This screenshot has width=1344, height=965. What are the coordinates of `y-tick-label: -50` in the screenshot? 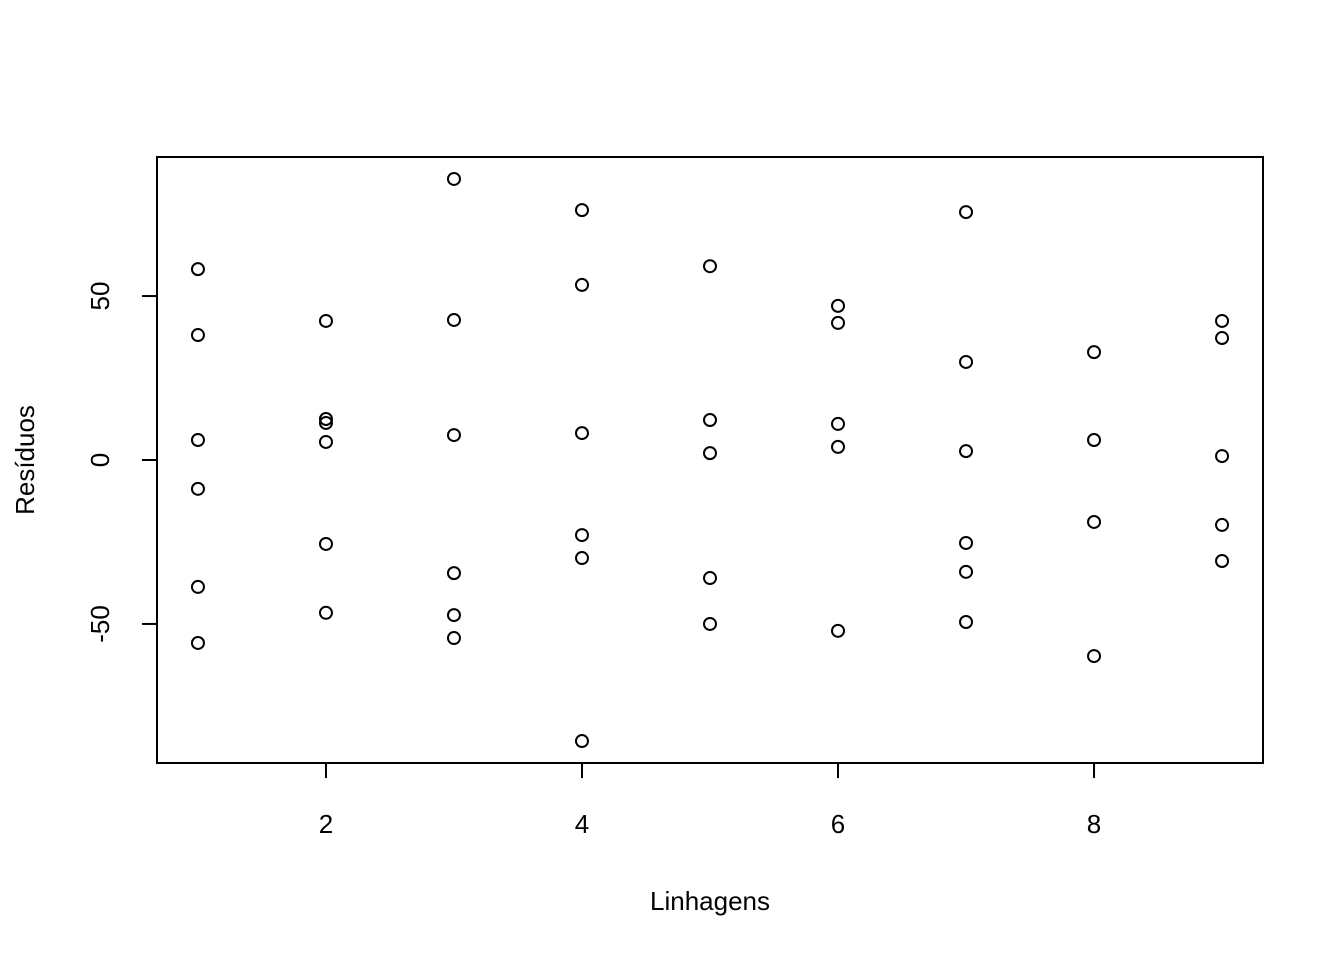 It's located at (100, 624).